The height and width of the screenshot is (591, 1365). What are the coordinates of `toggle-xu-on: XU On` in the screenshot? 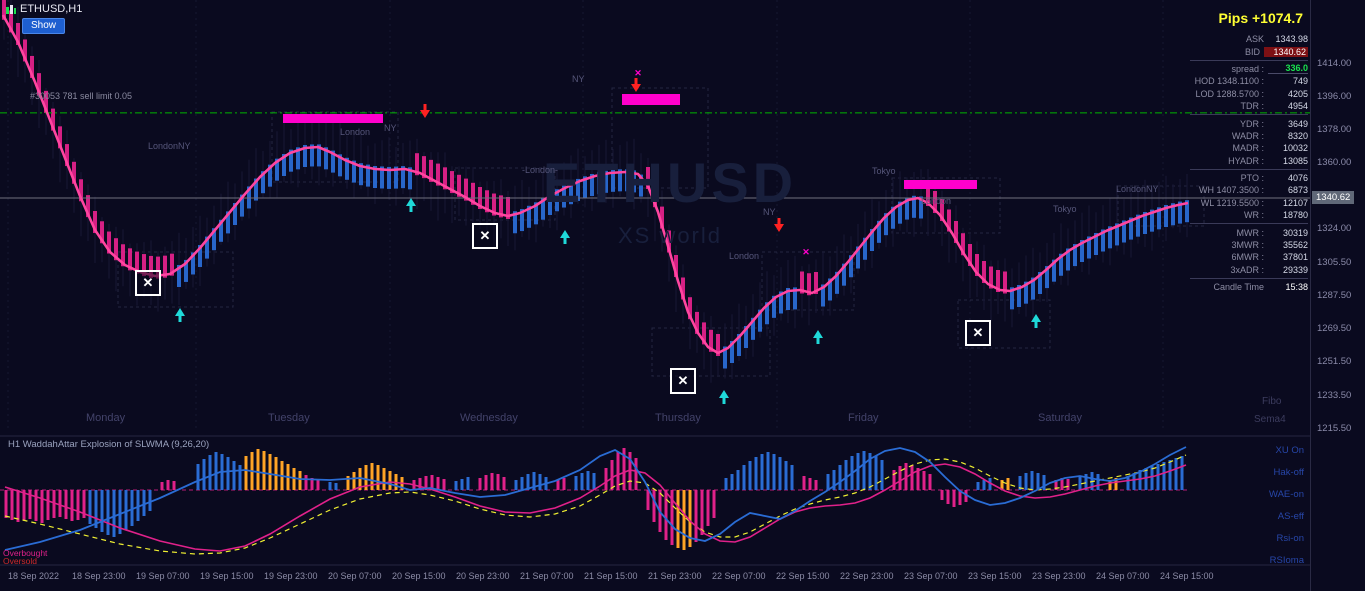 It's located at (1289, 450).